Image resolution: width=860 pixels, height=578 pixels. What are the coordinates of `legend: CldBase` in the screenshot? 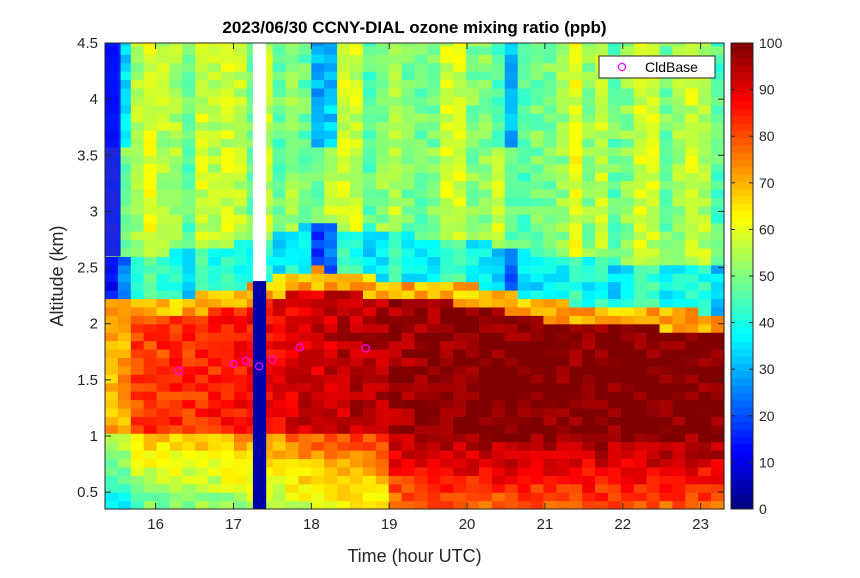 It's located at (657, 67).